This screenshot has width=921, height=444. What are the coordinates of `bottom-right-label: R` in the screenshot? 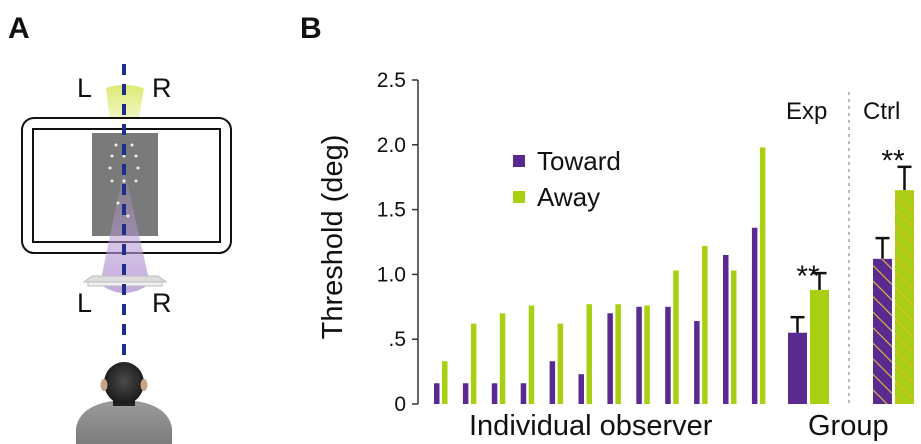 It's located at (162, 303).